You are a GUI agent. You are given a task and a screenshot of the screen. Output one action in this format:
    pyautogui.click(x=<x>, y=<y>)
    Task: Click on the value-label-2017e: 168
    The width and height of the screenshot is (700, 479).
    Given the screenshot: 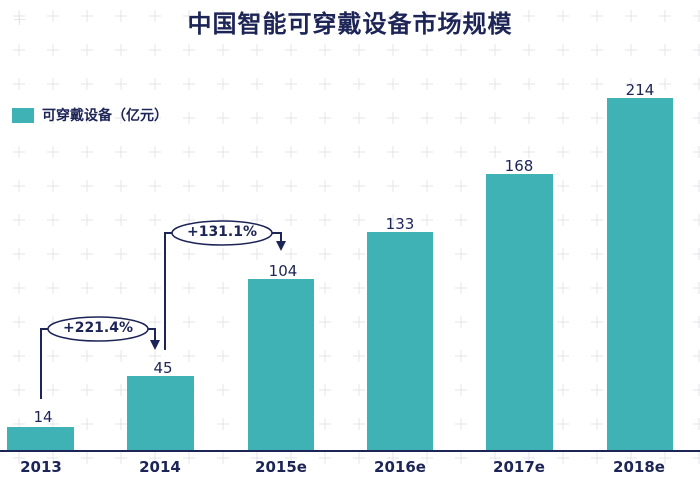 What is the action you would take?
    pyautogui.click(x=519, y=166)
    